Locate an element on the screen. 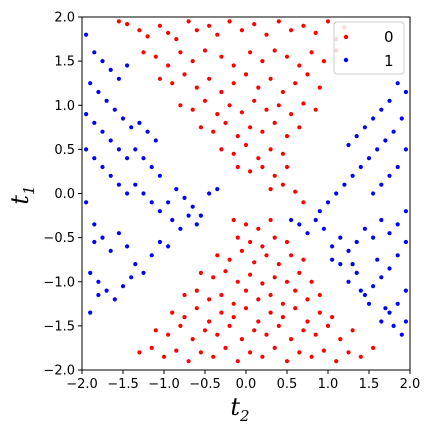  y-tick-label: 0.0 is located at coordinates (64, 194).